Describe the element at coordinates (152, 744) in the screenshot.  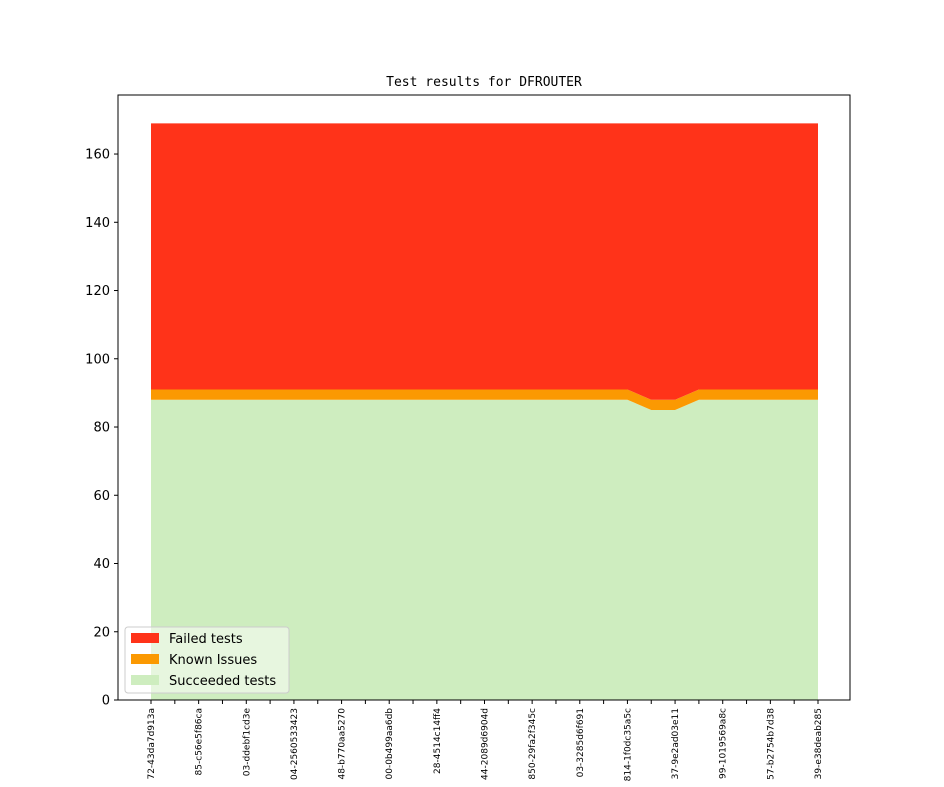
I see `x-tick-label: 72-43da7d913a` at that location.